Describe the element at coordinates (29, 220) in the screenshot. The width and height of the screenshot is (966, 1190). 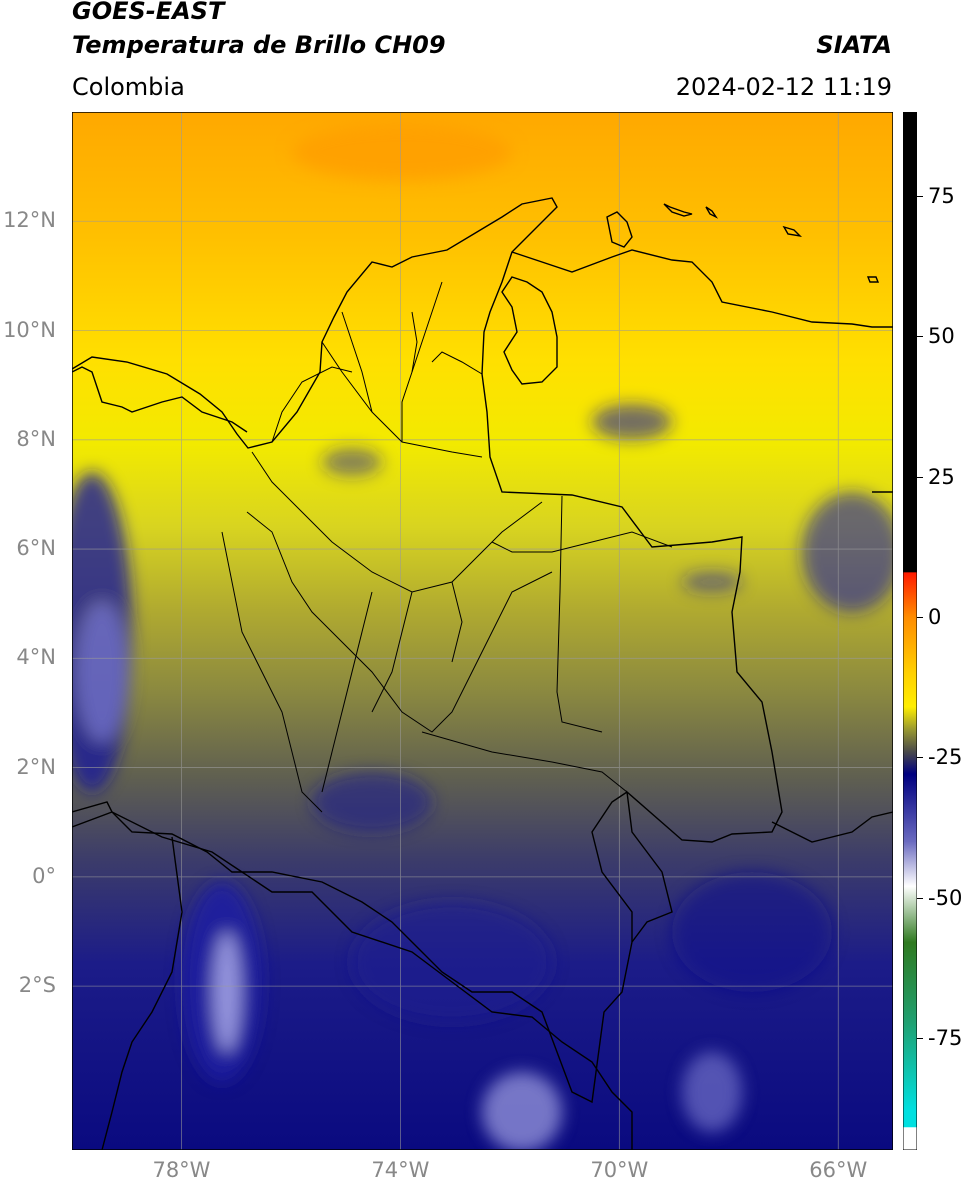
I see `latitude-label: 12°N` at that location.